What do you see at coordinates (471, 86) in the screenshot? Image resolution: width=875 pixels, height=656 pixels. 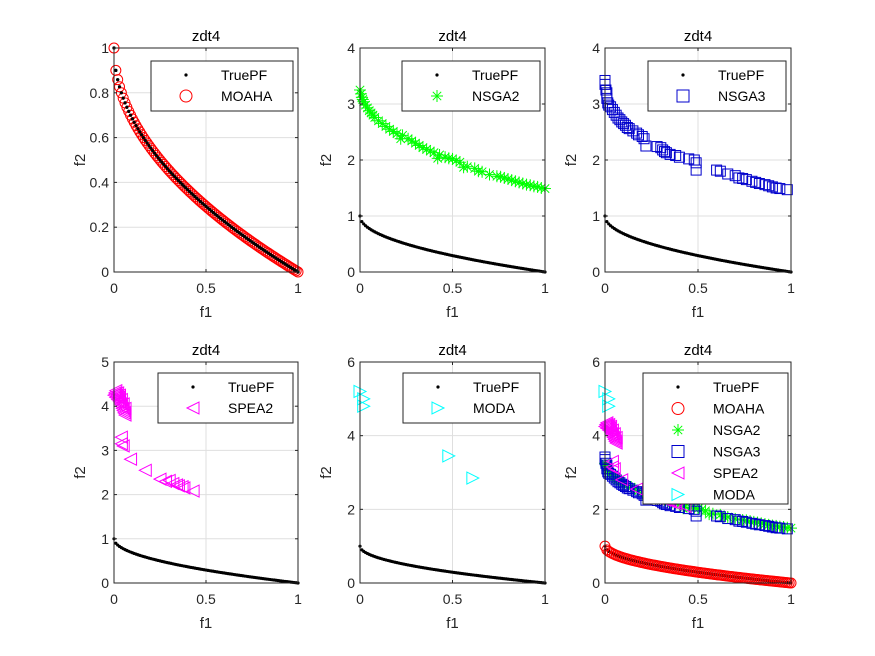 I see `legend-box` at bounding box center [471, 86].